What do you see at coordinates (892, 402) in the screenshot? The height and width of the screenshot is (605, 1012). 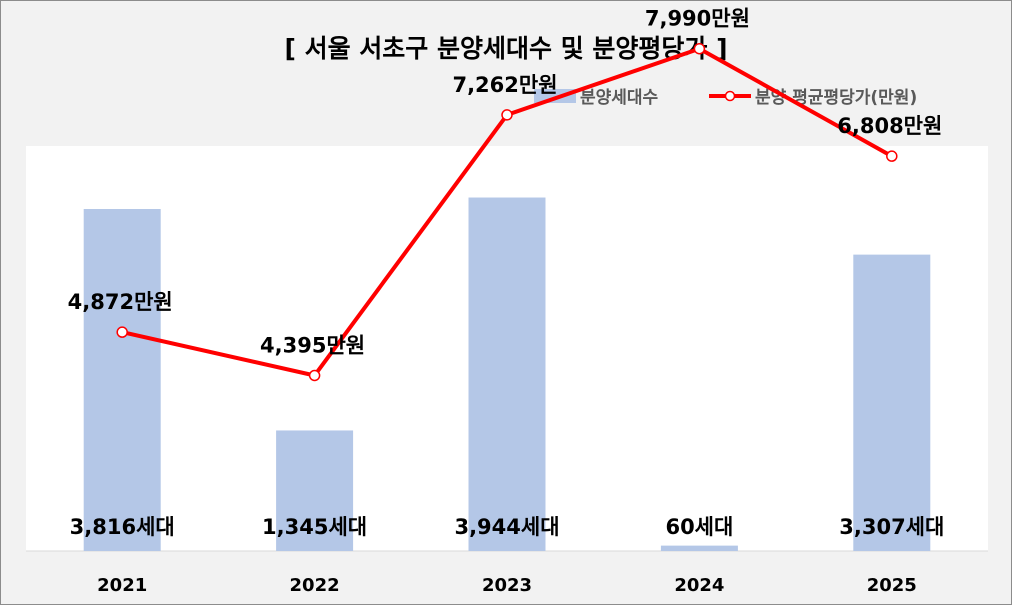 I see `bar-2025` at bounding box center [892, 402].